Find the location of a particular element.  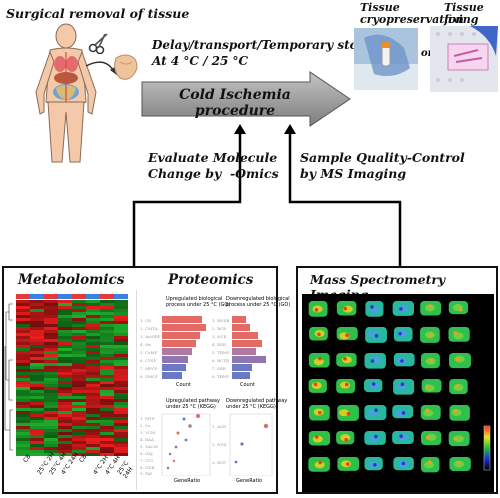

svg-text: 8. TRNP is located at coordinates (220, 376).